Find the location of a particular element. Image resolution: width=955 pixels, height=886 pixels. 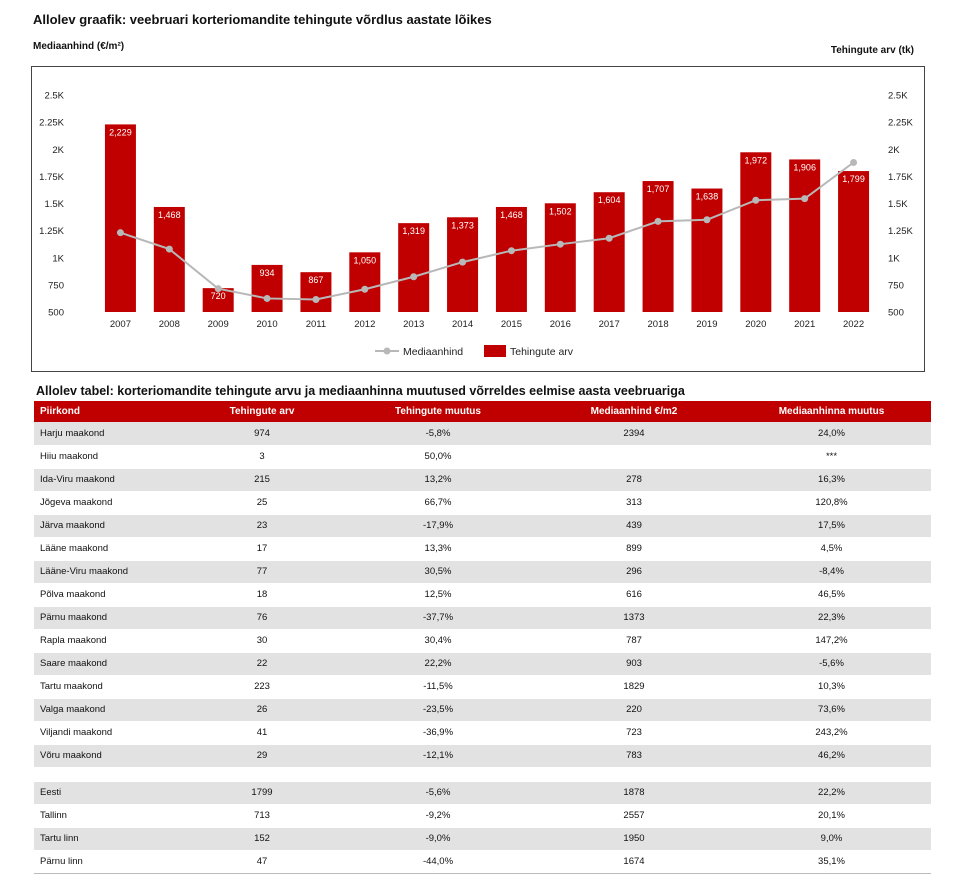

cell-mediaanhinna-muutus: 35,1% is located at coordinates (831, 862).